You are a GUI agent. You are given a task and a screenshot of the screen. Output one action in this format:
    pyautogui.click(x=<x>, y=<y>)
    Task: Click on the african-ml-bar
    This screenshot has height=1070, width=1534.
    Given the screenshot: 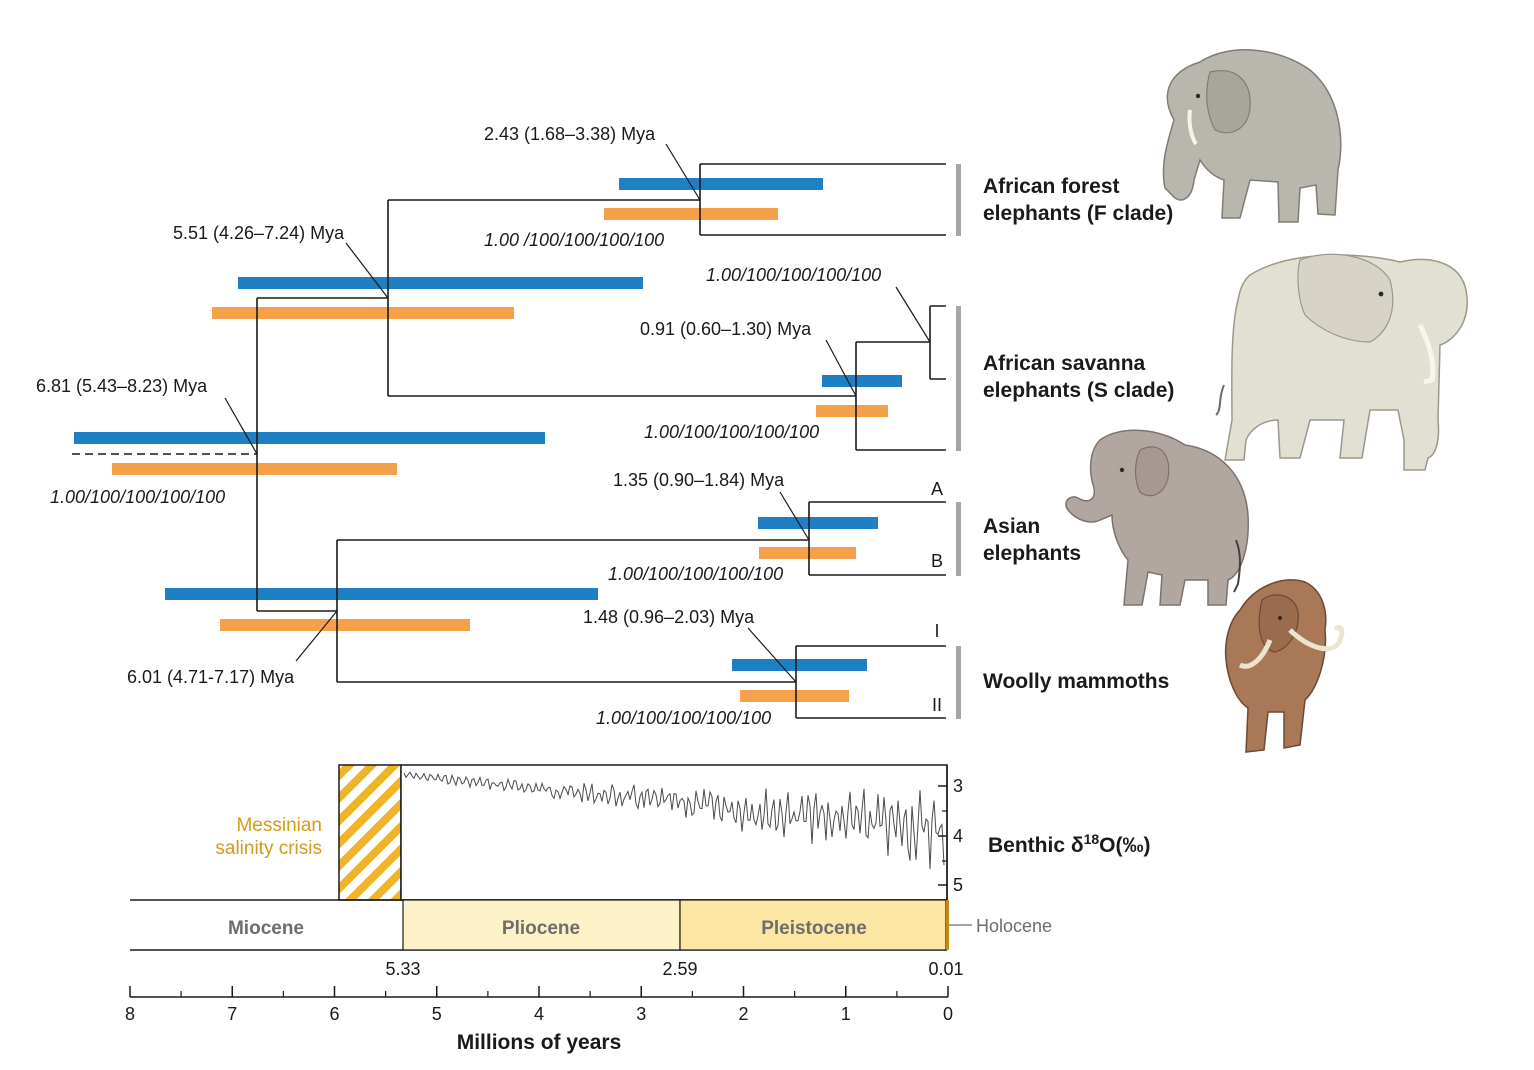 What is the action you would take?
    pyautogui.click(x=363, y=313)
    